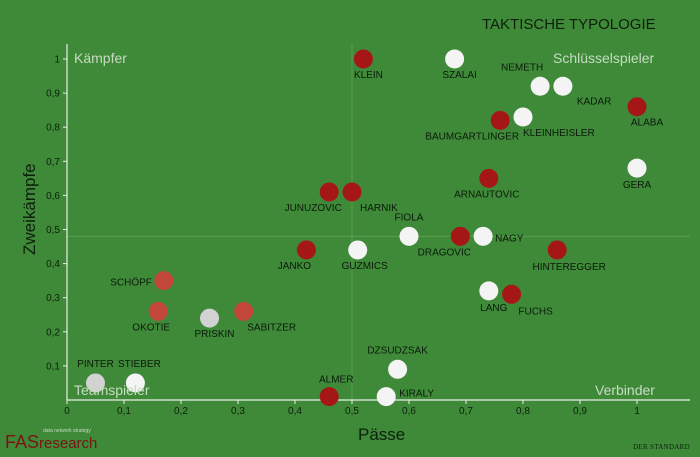  What do you see at coordinates (95, 383) in the screenshot?
I see `data-point-pinter` at bounding box center [95, 383].